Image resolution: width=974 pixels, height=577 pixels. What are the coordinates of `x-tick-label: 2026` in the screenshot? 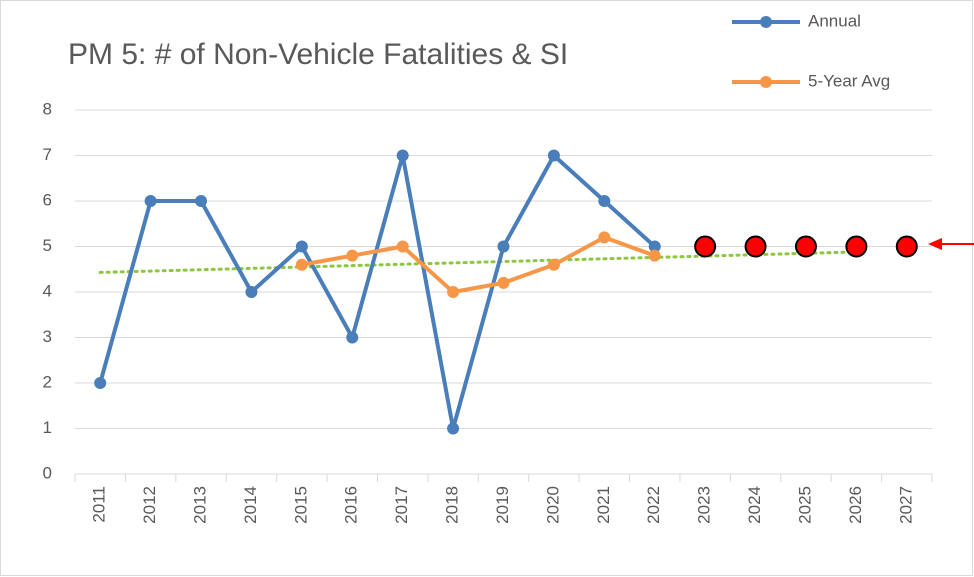 It's located at (855, 505).